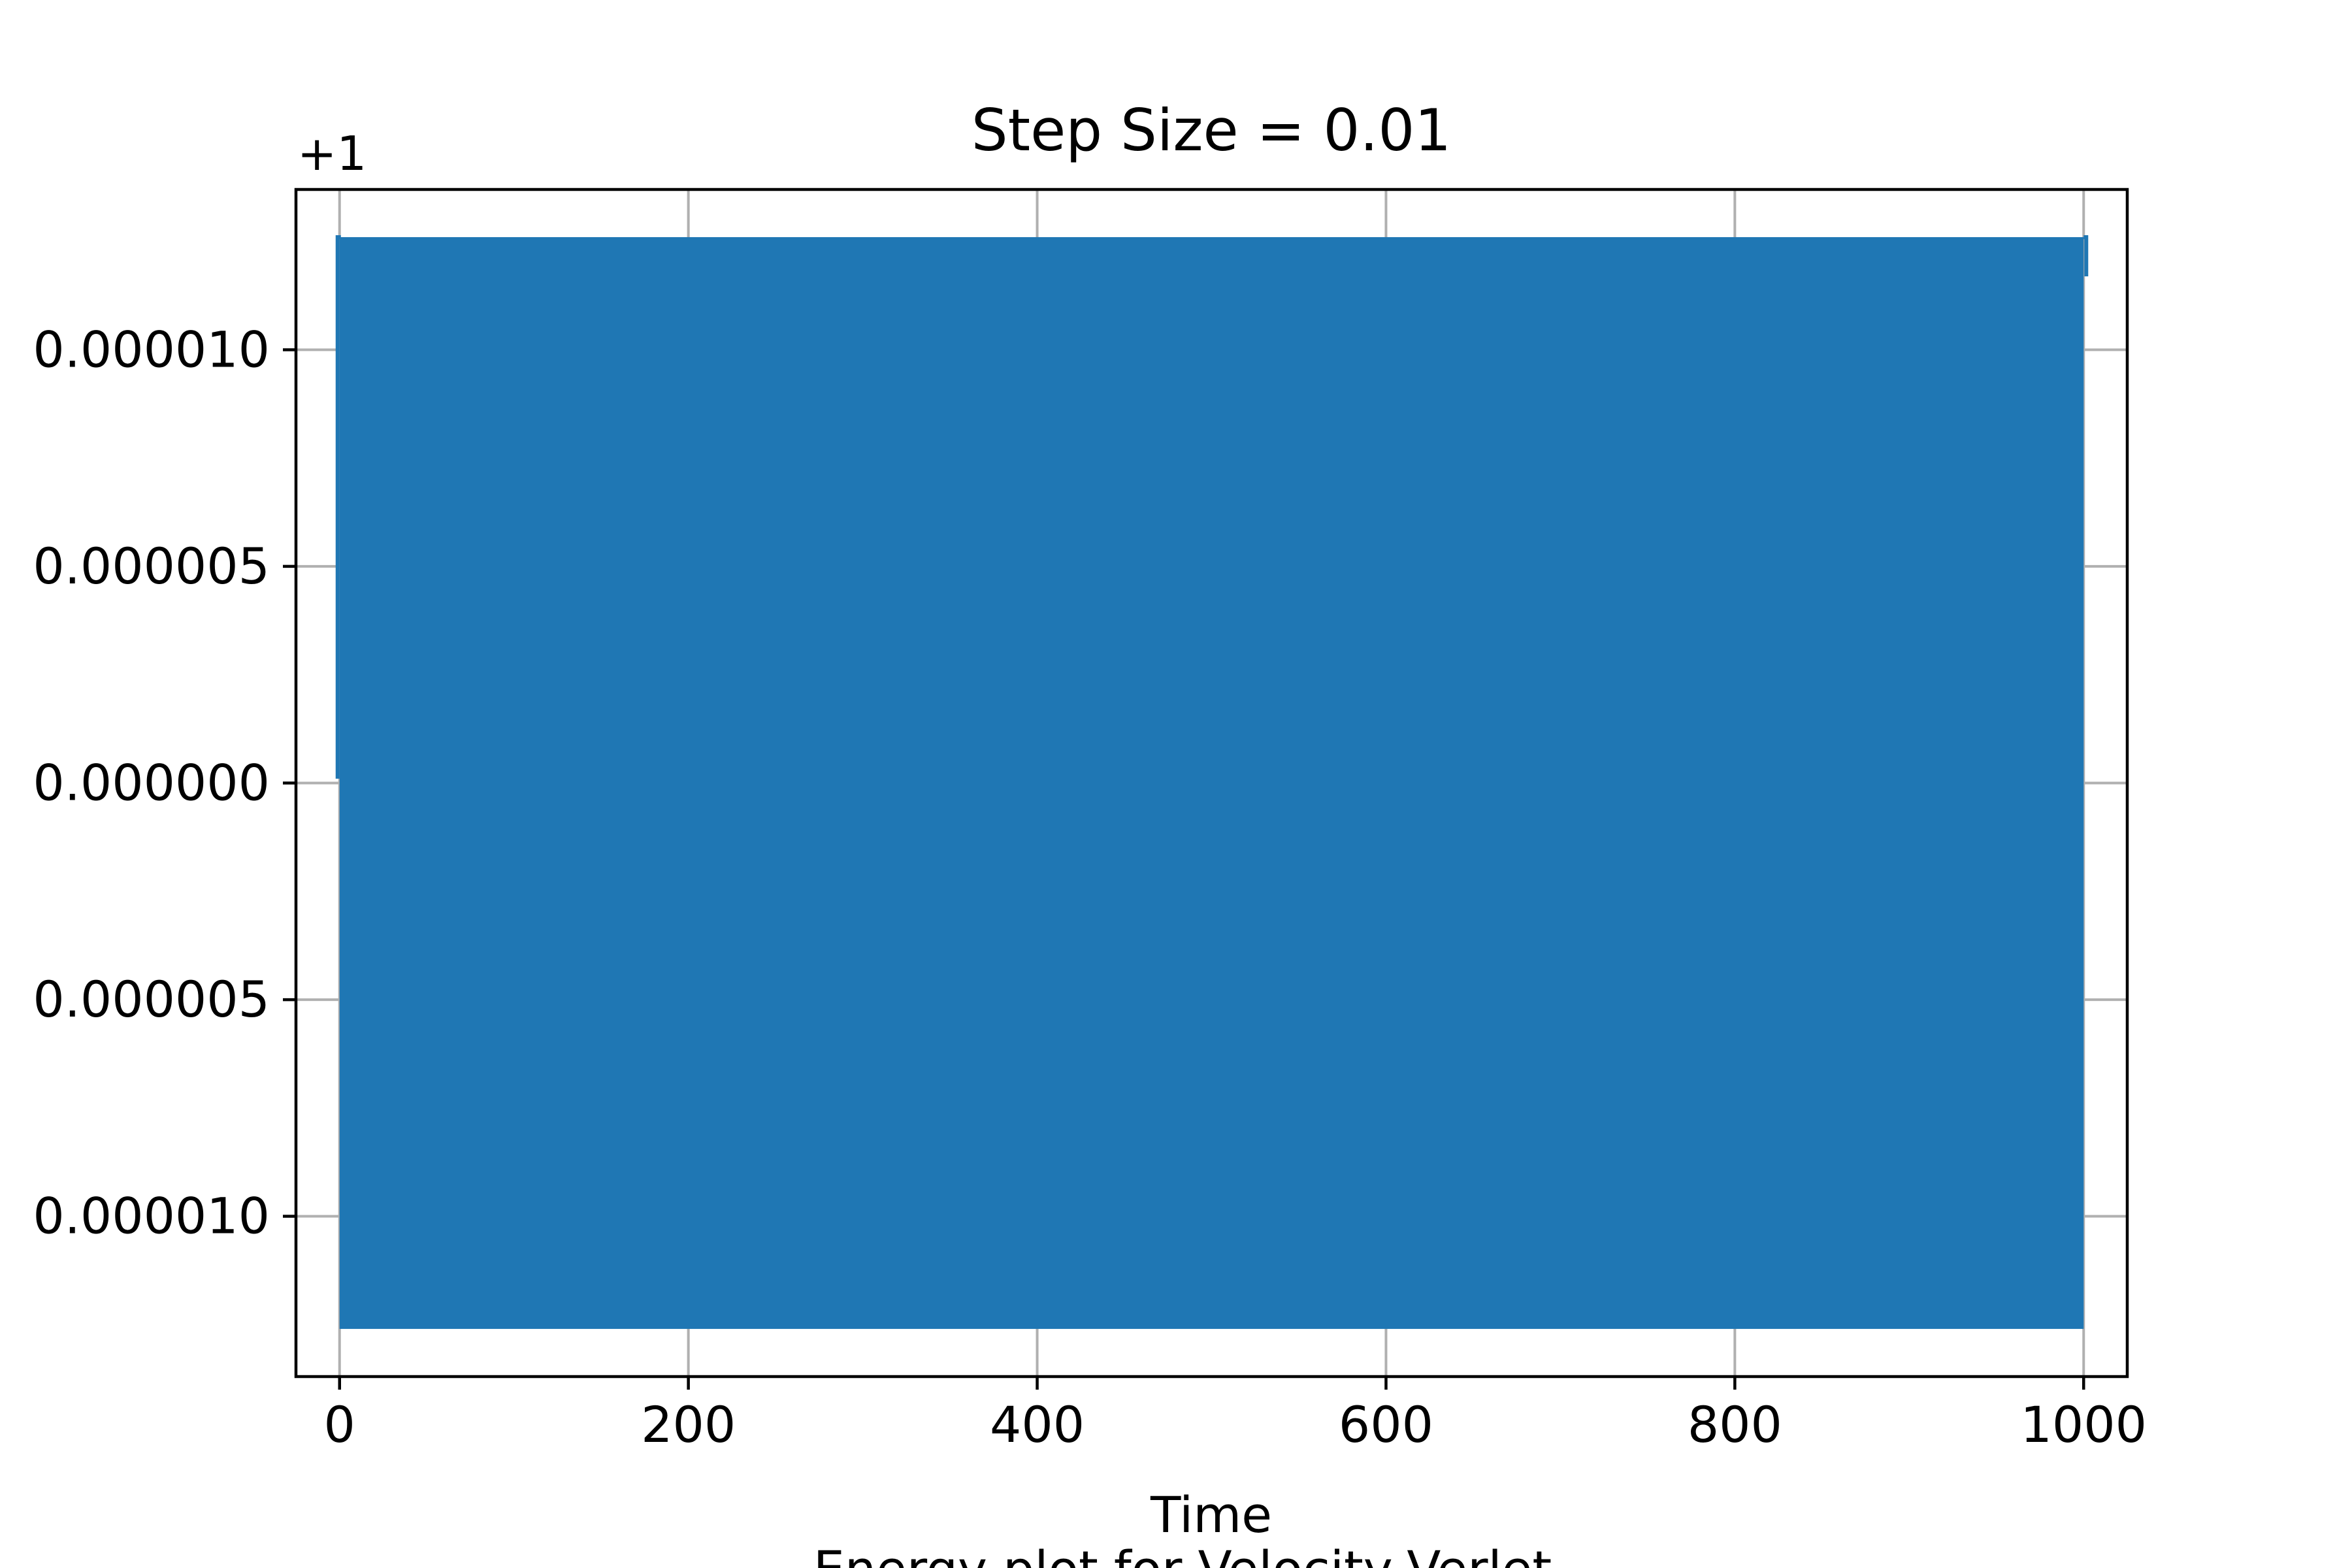 Image resolution: width=2352 pixels, height=1568 pixels. I want to click on chart-caption: Energy plot for Velocity-Verlet, so click(1182, 1554).